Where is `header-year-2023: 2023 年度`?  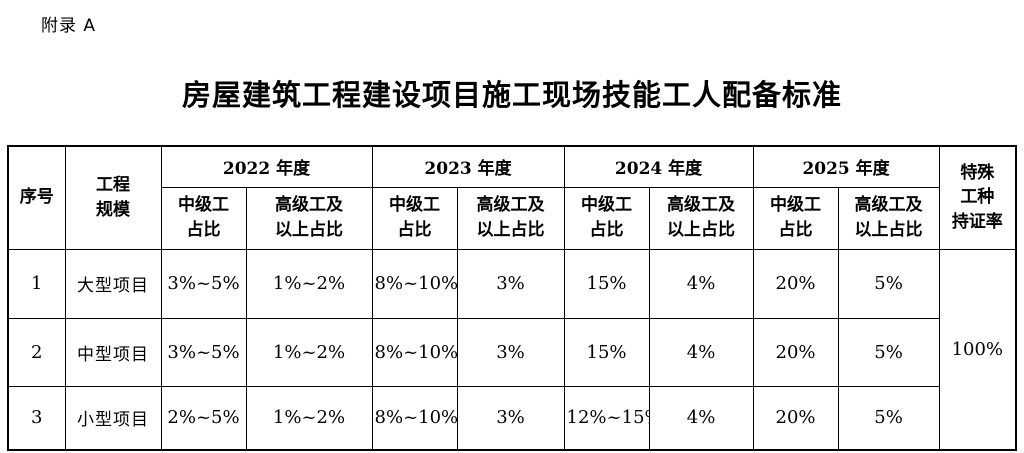 header-year-2023: 2023 年度 is located at coordinates (468, 166).